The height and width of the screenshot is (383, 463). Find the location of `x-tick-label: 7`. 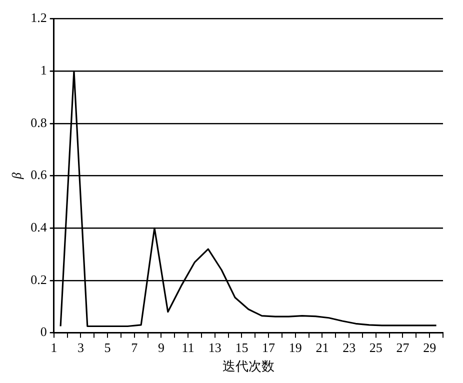

x-tick-label: 7 is located at coordinates (134, 348).